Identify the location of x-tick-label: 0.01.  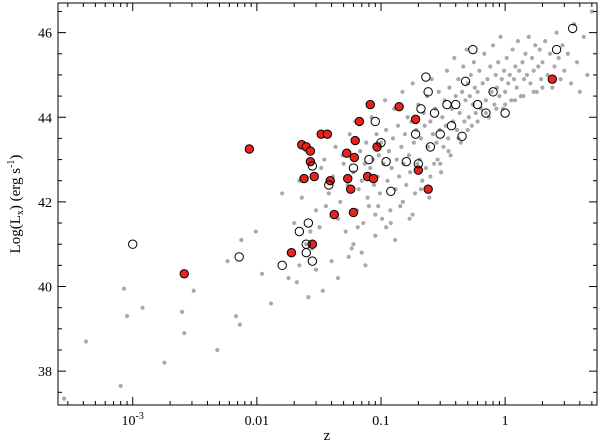
(257, 421).